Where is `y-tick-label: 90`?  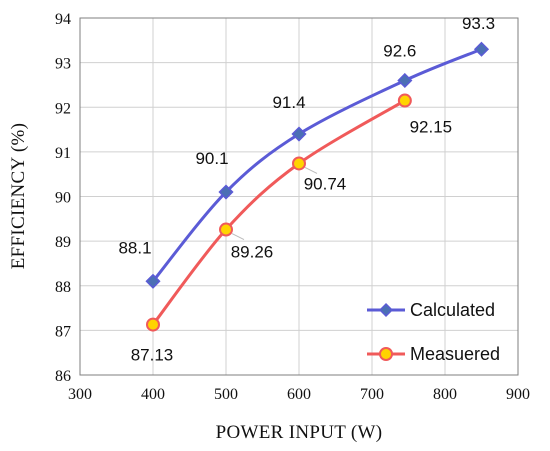 y-tick-label: 90 is located at coordinates (63, 198).